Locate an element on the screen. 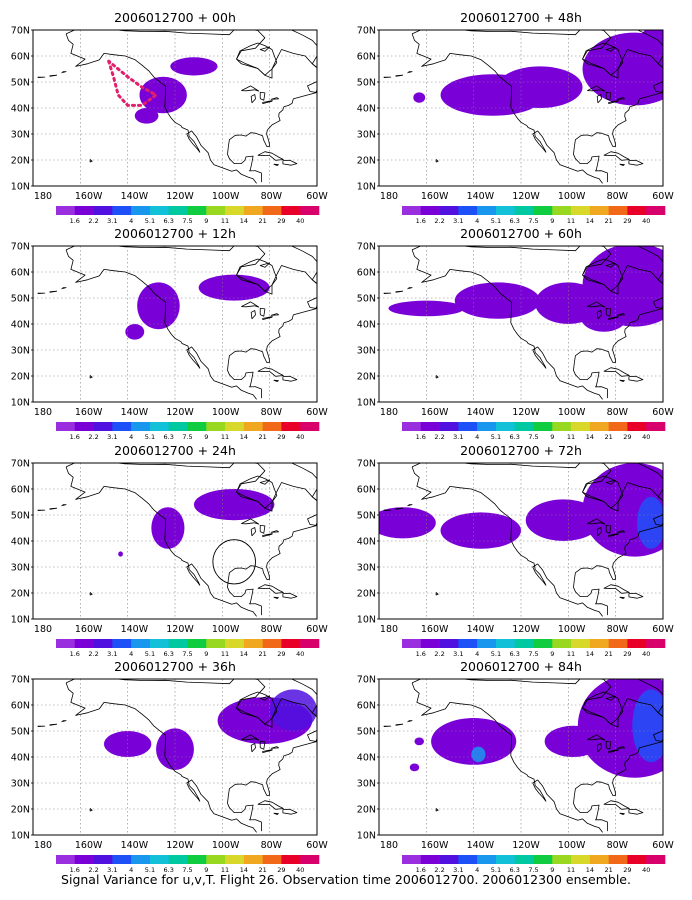 Image resolution: width=692 pixels, height=900 pixels. colorbar-level-label: 2.2 is located at coordinates (93, 221).